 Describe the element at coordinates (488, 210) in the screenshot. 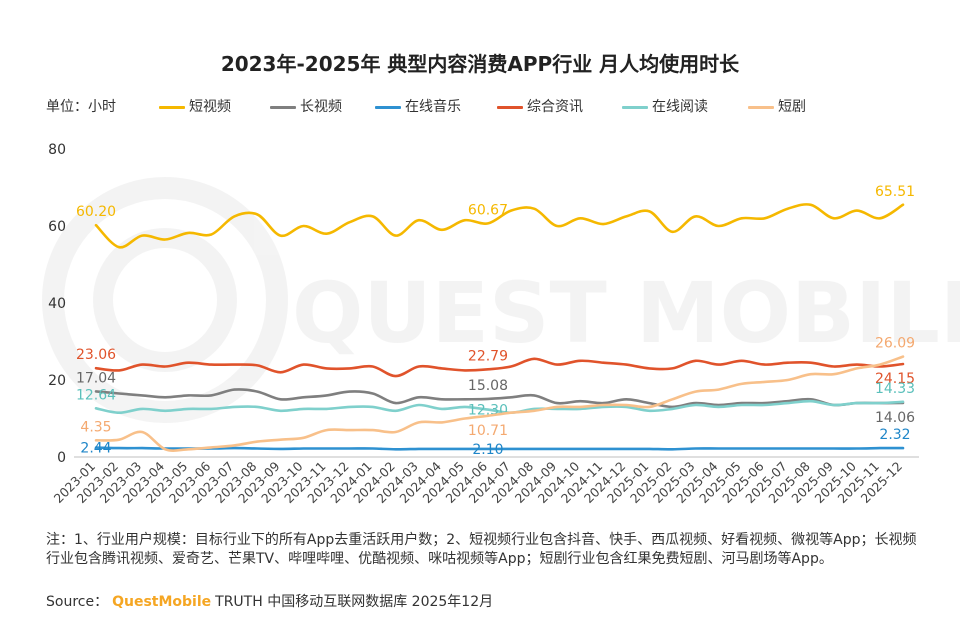

I see `data-label: 60.67` at that location.